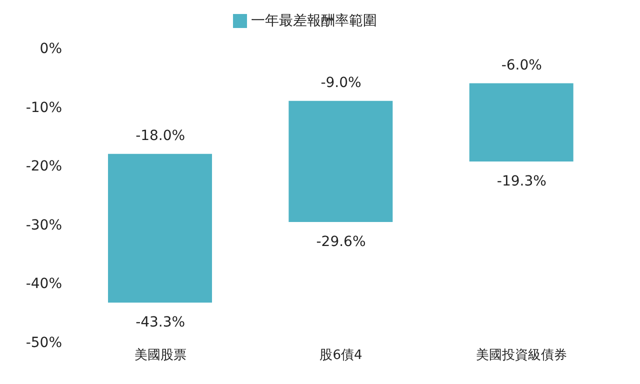 The height and width of the screenshot is (384, 640). Describe the element at coordinates (160, 355) in the screenshot. I see `x-tick-label: 美國股票` at that location.